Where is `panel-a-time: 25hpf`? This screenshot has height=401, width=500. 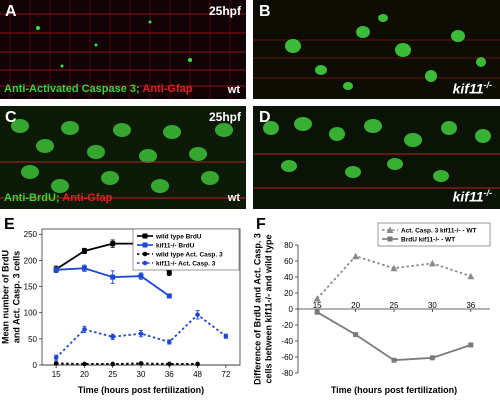
panel-a-time: 25hpf is located at coordinates (224, 11).